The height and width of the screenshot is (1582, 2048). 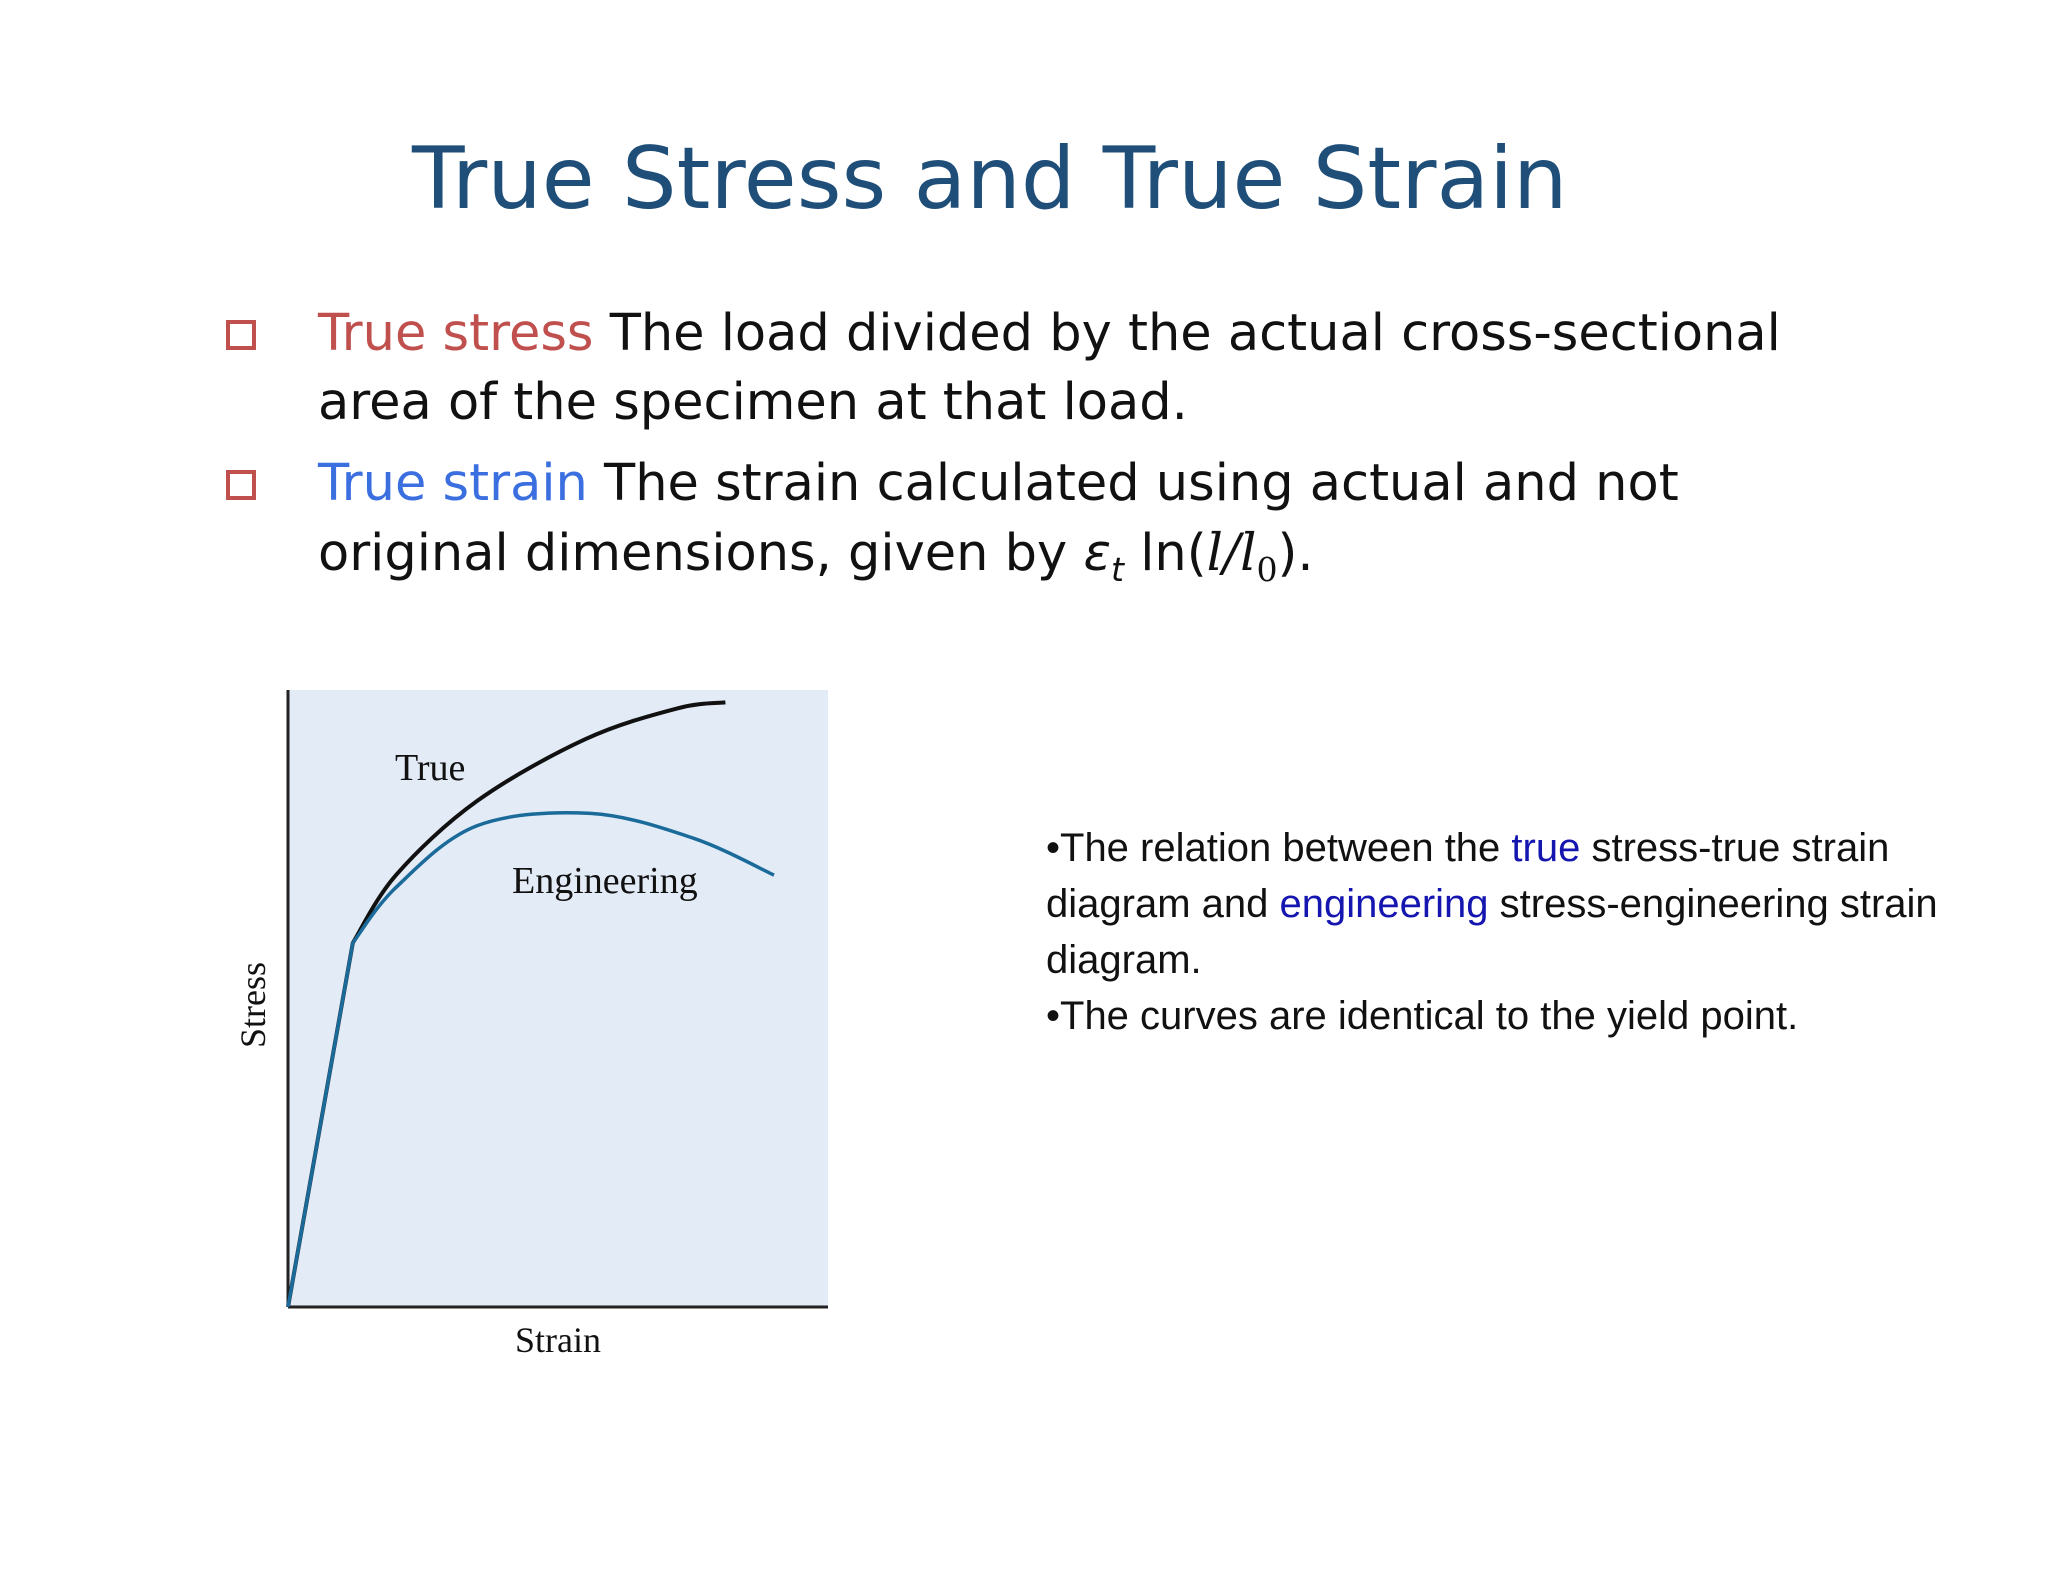 I want to click on bullet-marker-true-strain, so click(x=241, y=485).